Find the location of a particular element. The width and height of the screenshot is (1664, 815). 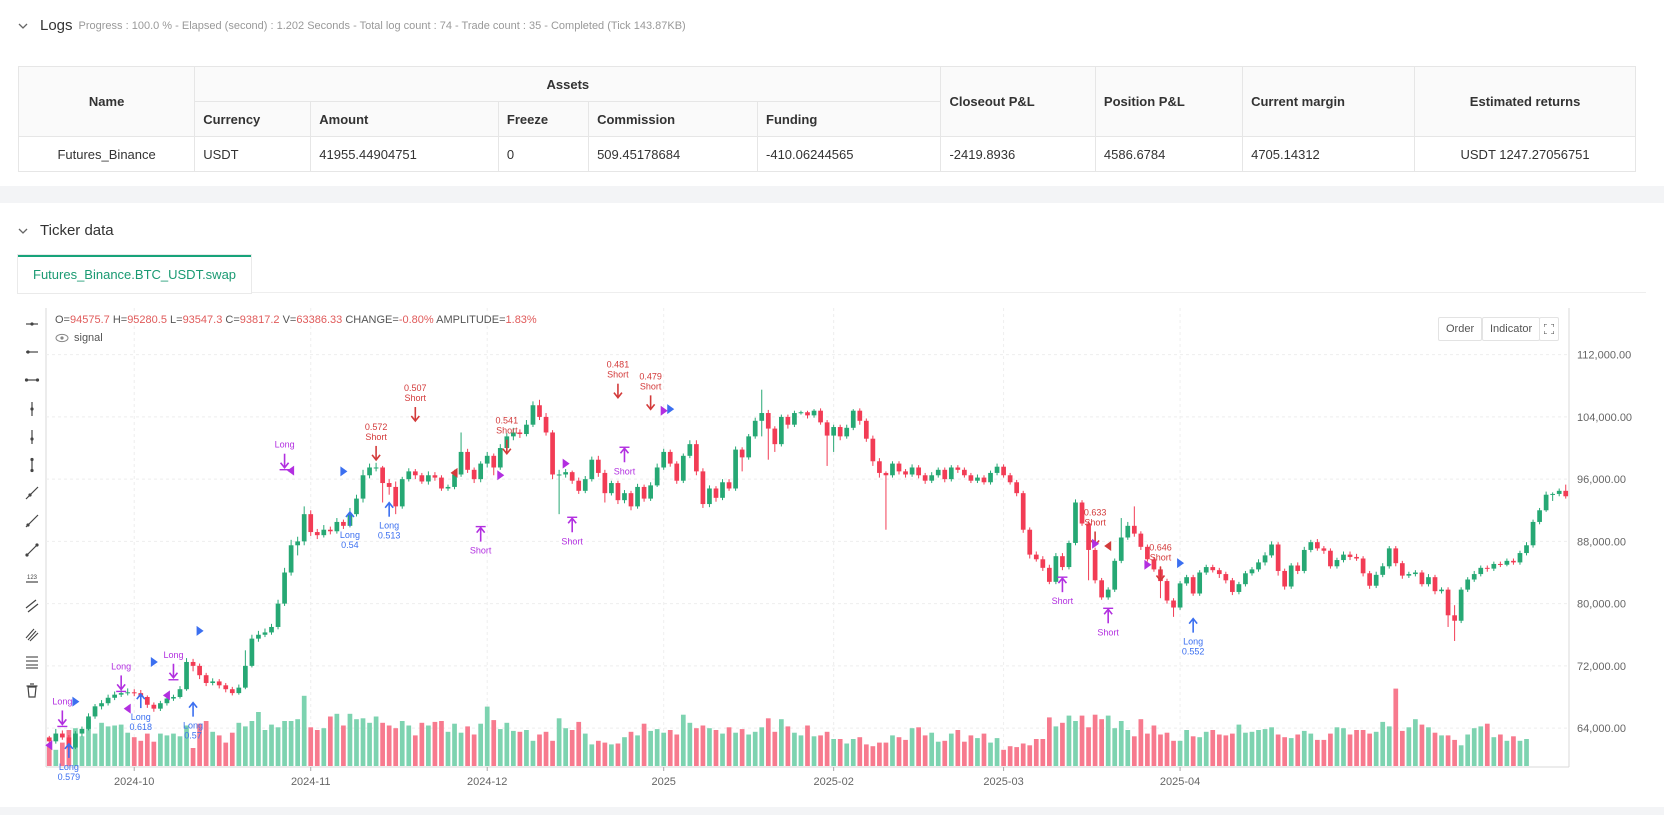

tab-symbol: Futures_Binance.BTC_USDT.swap is located at coordinates (135, 274).